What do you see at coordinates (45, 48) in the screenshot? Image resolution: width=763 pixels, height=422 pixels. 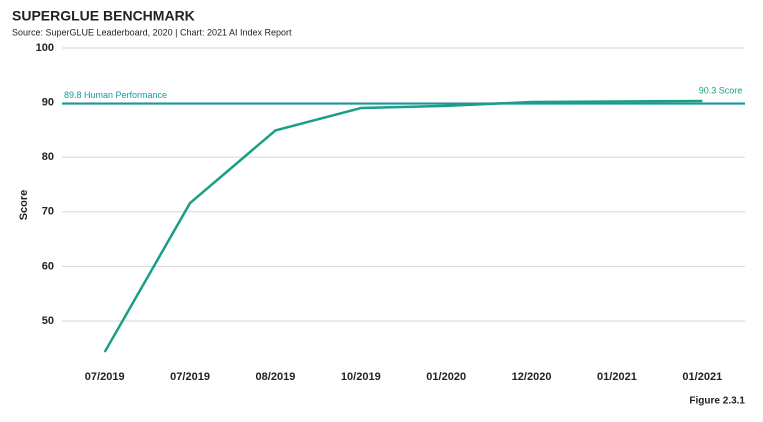 I see `y-tick-label: 100` at bounding box center [45, 48].